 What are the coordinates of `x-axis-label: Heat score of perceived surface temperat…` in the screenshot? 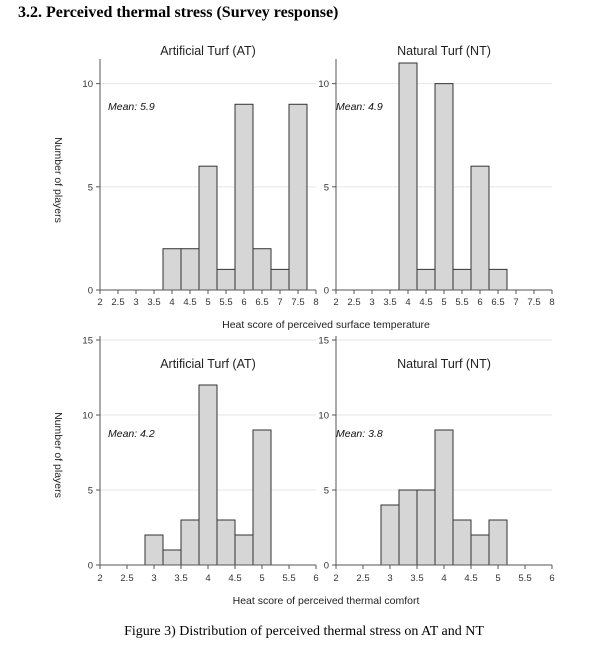 It's located at (326, 325).